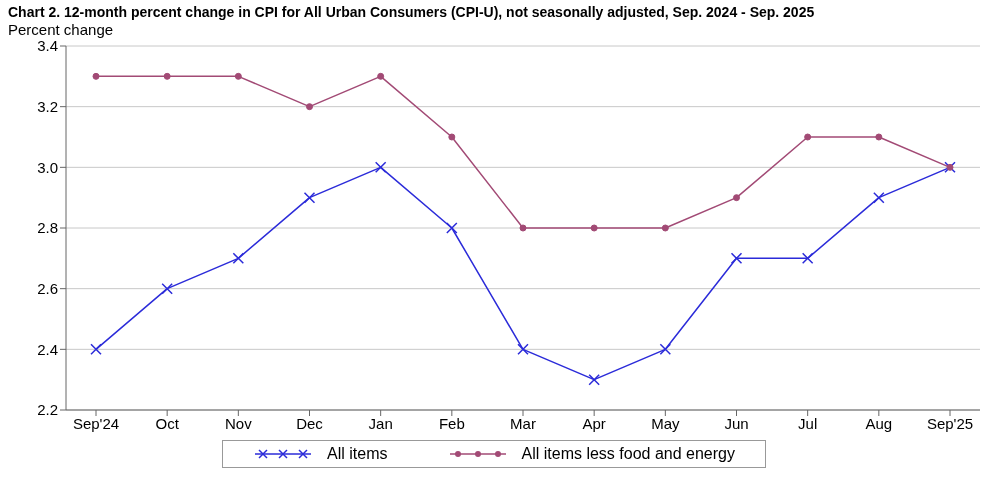 The height and width of the screenshot is (491, 1006). Describe the element at coordinates (47, 106) in the screenshot. I see `y-tick-label: 3.2` at that location.